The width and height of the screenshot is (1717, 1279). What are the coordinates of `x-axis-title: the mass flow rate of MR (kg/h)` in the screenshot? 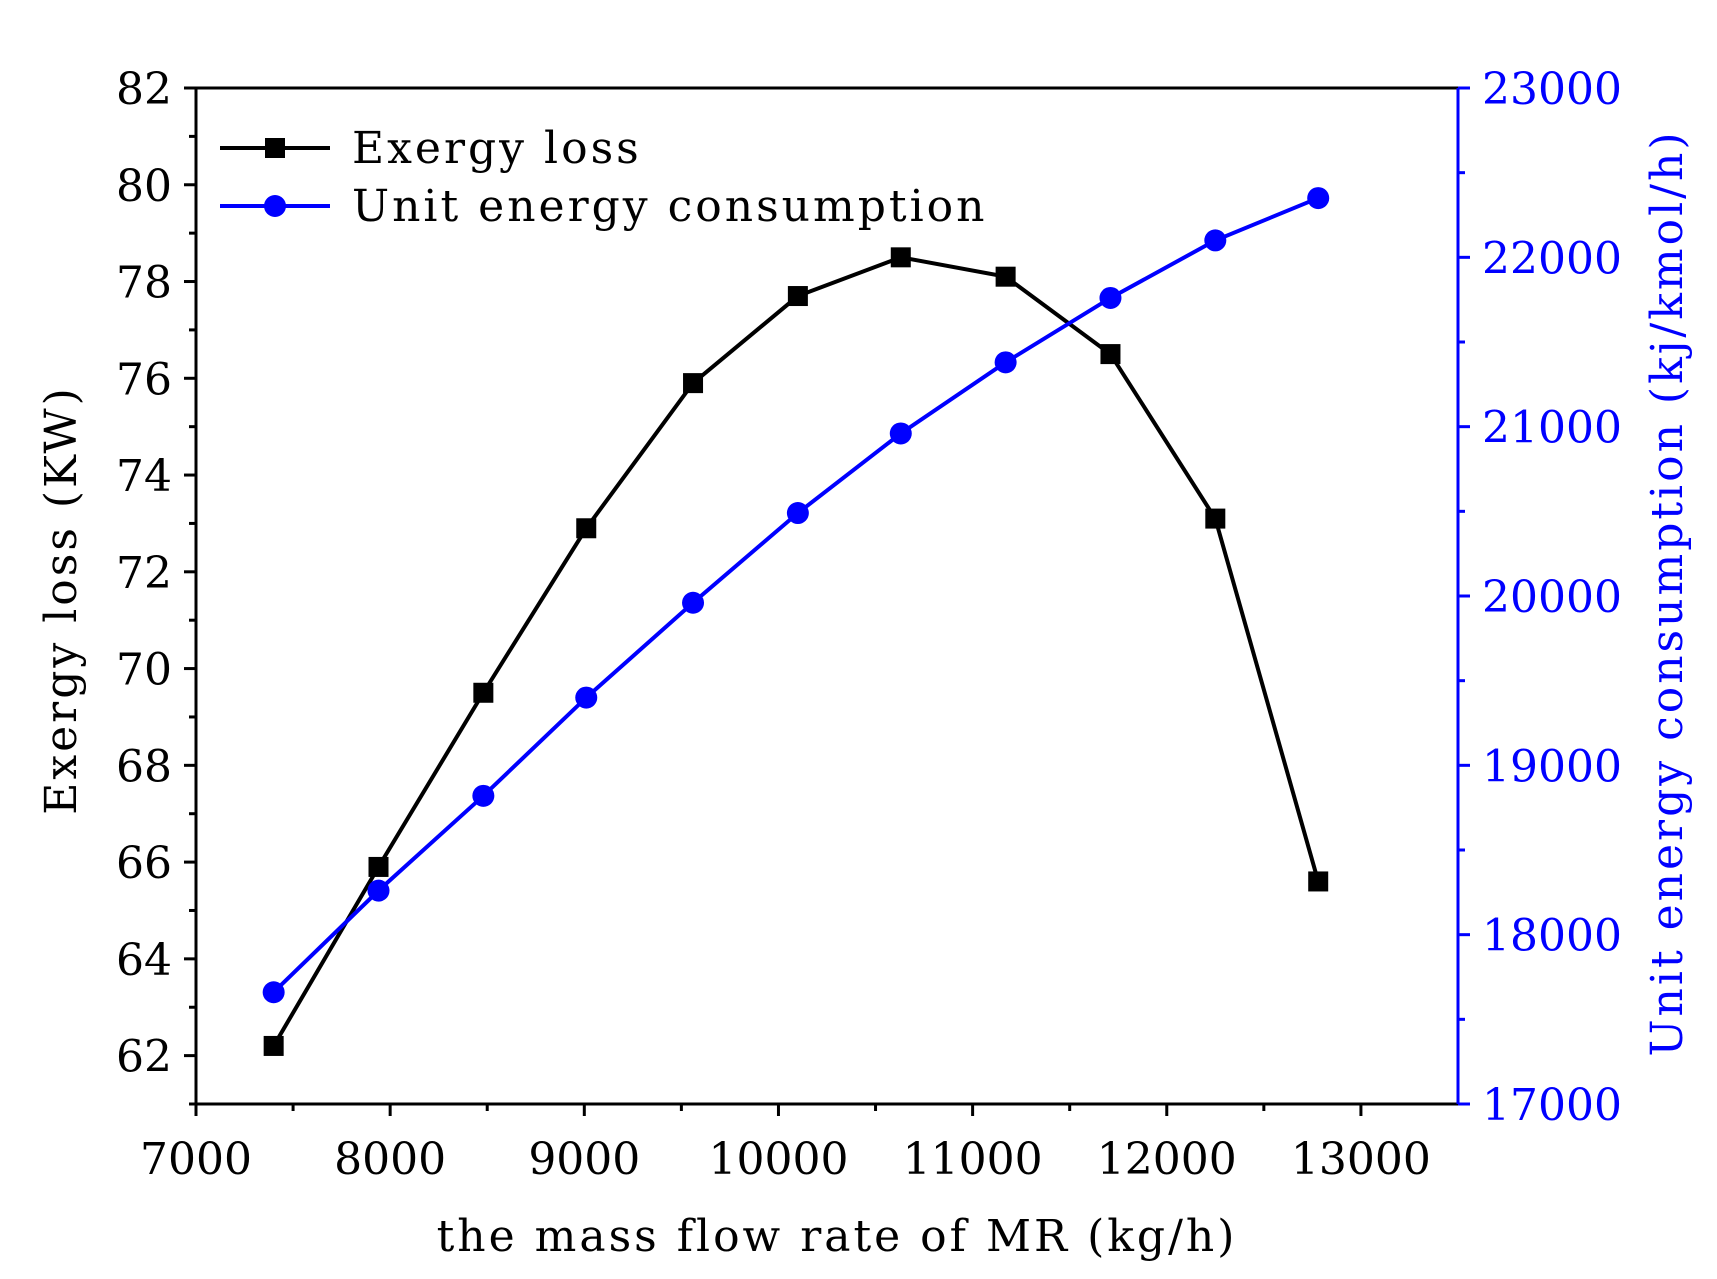 It's located at (837, 1236).